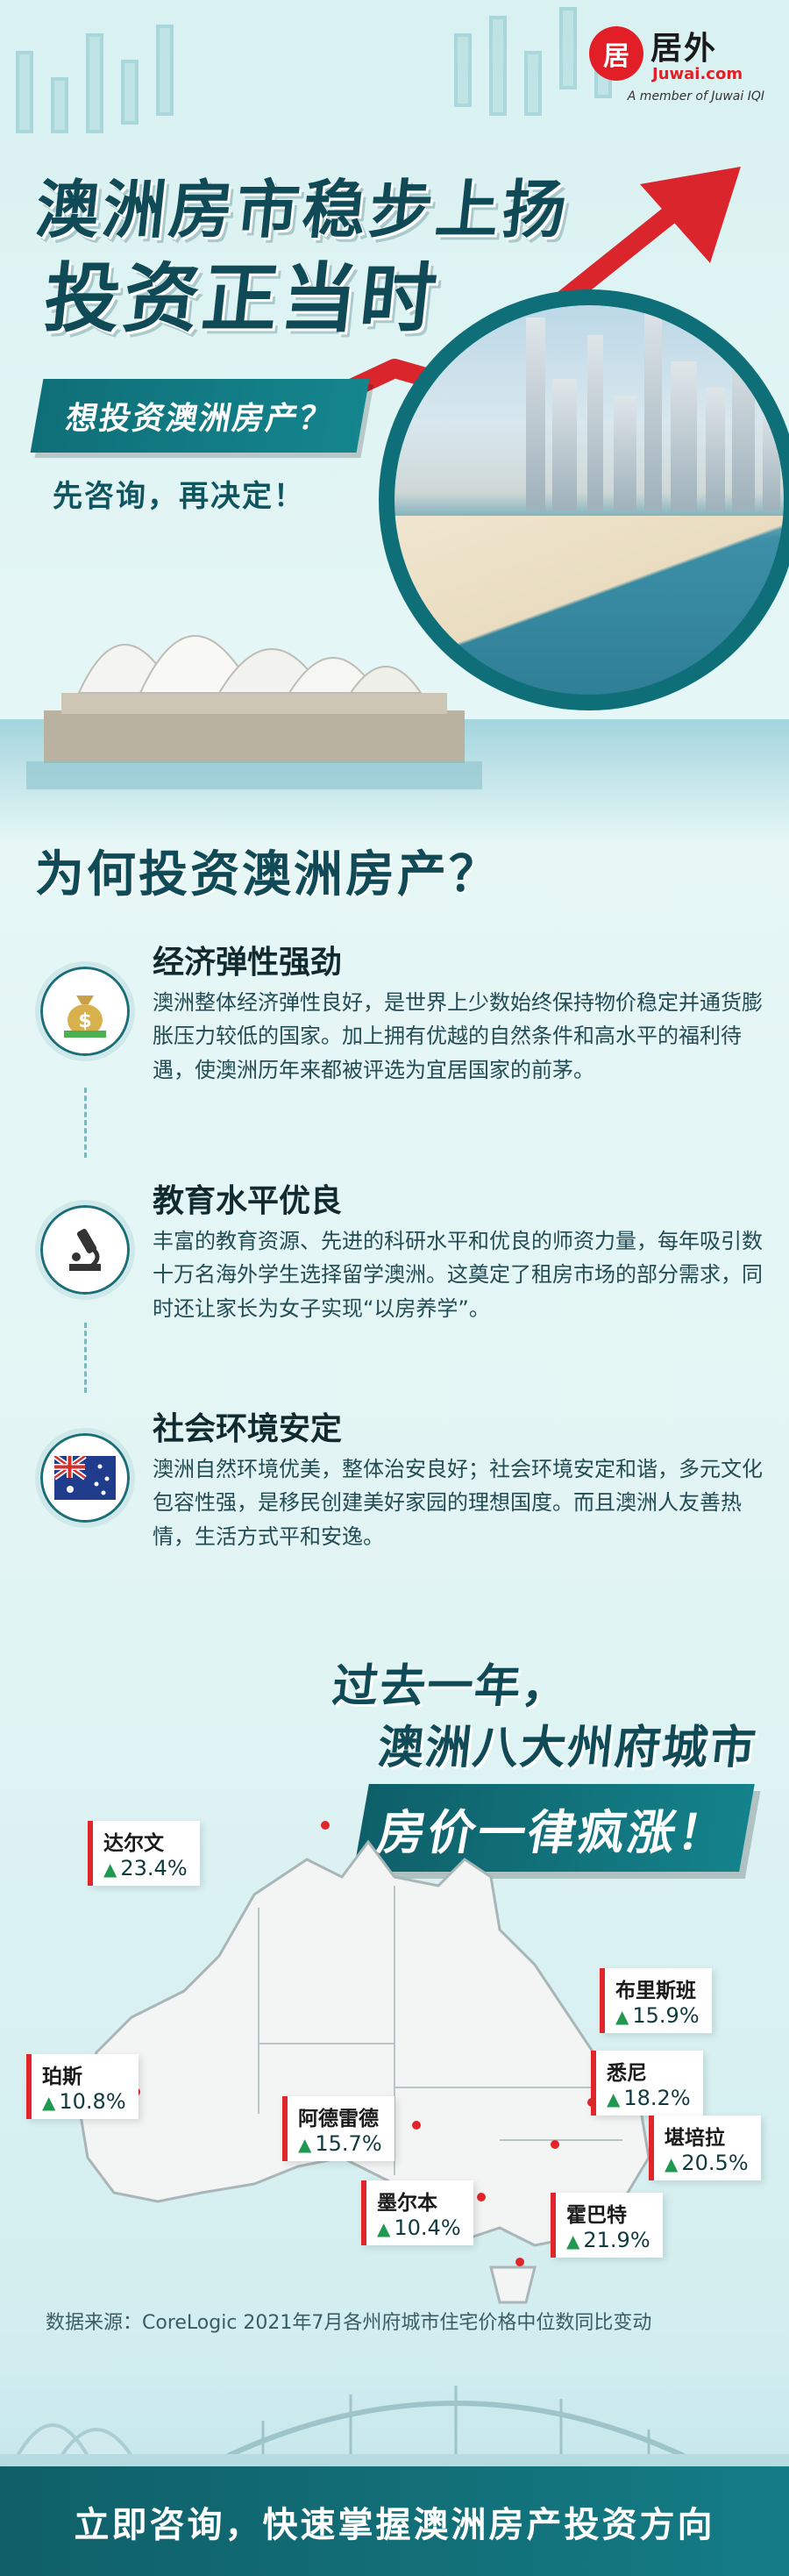 This screenshot has width=789, height=2576. I want to click on australia-flag-icon, so click(85, 1478).